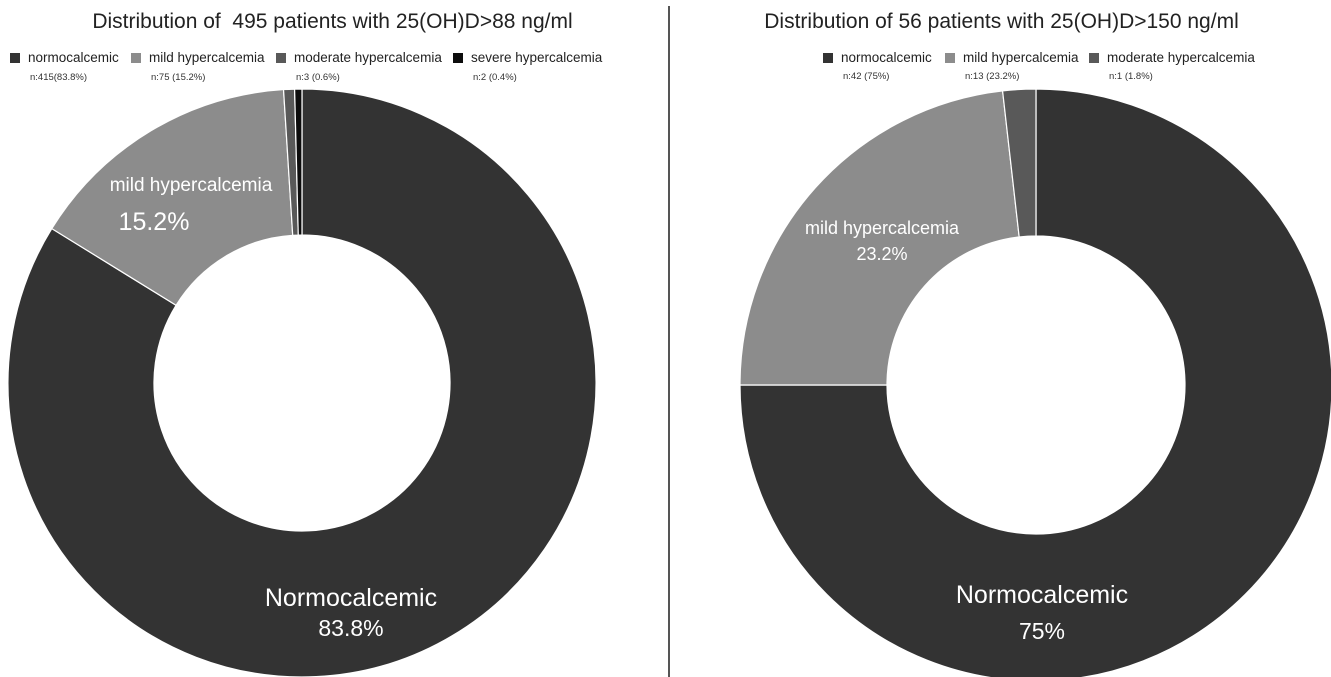 This screenshot has height=677, width=1331. What do you see at coordinates (178, 77) in the screenshot?
I see `legend-count: n:75 (15.2%)` at bounding box center [178, 77].